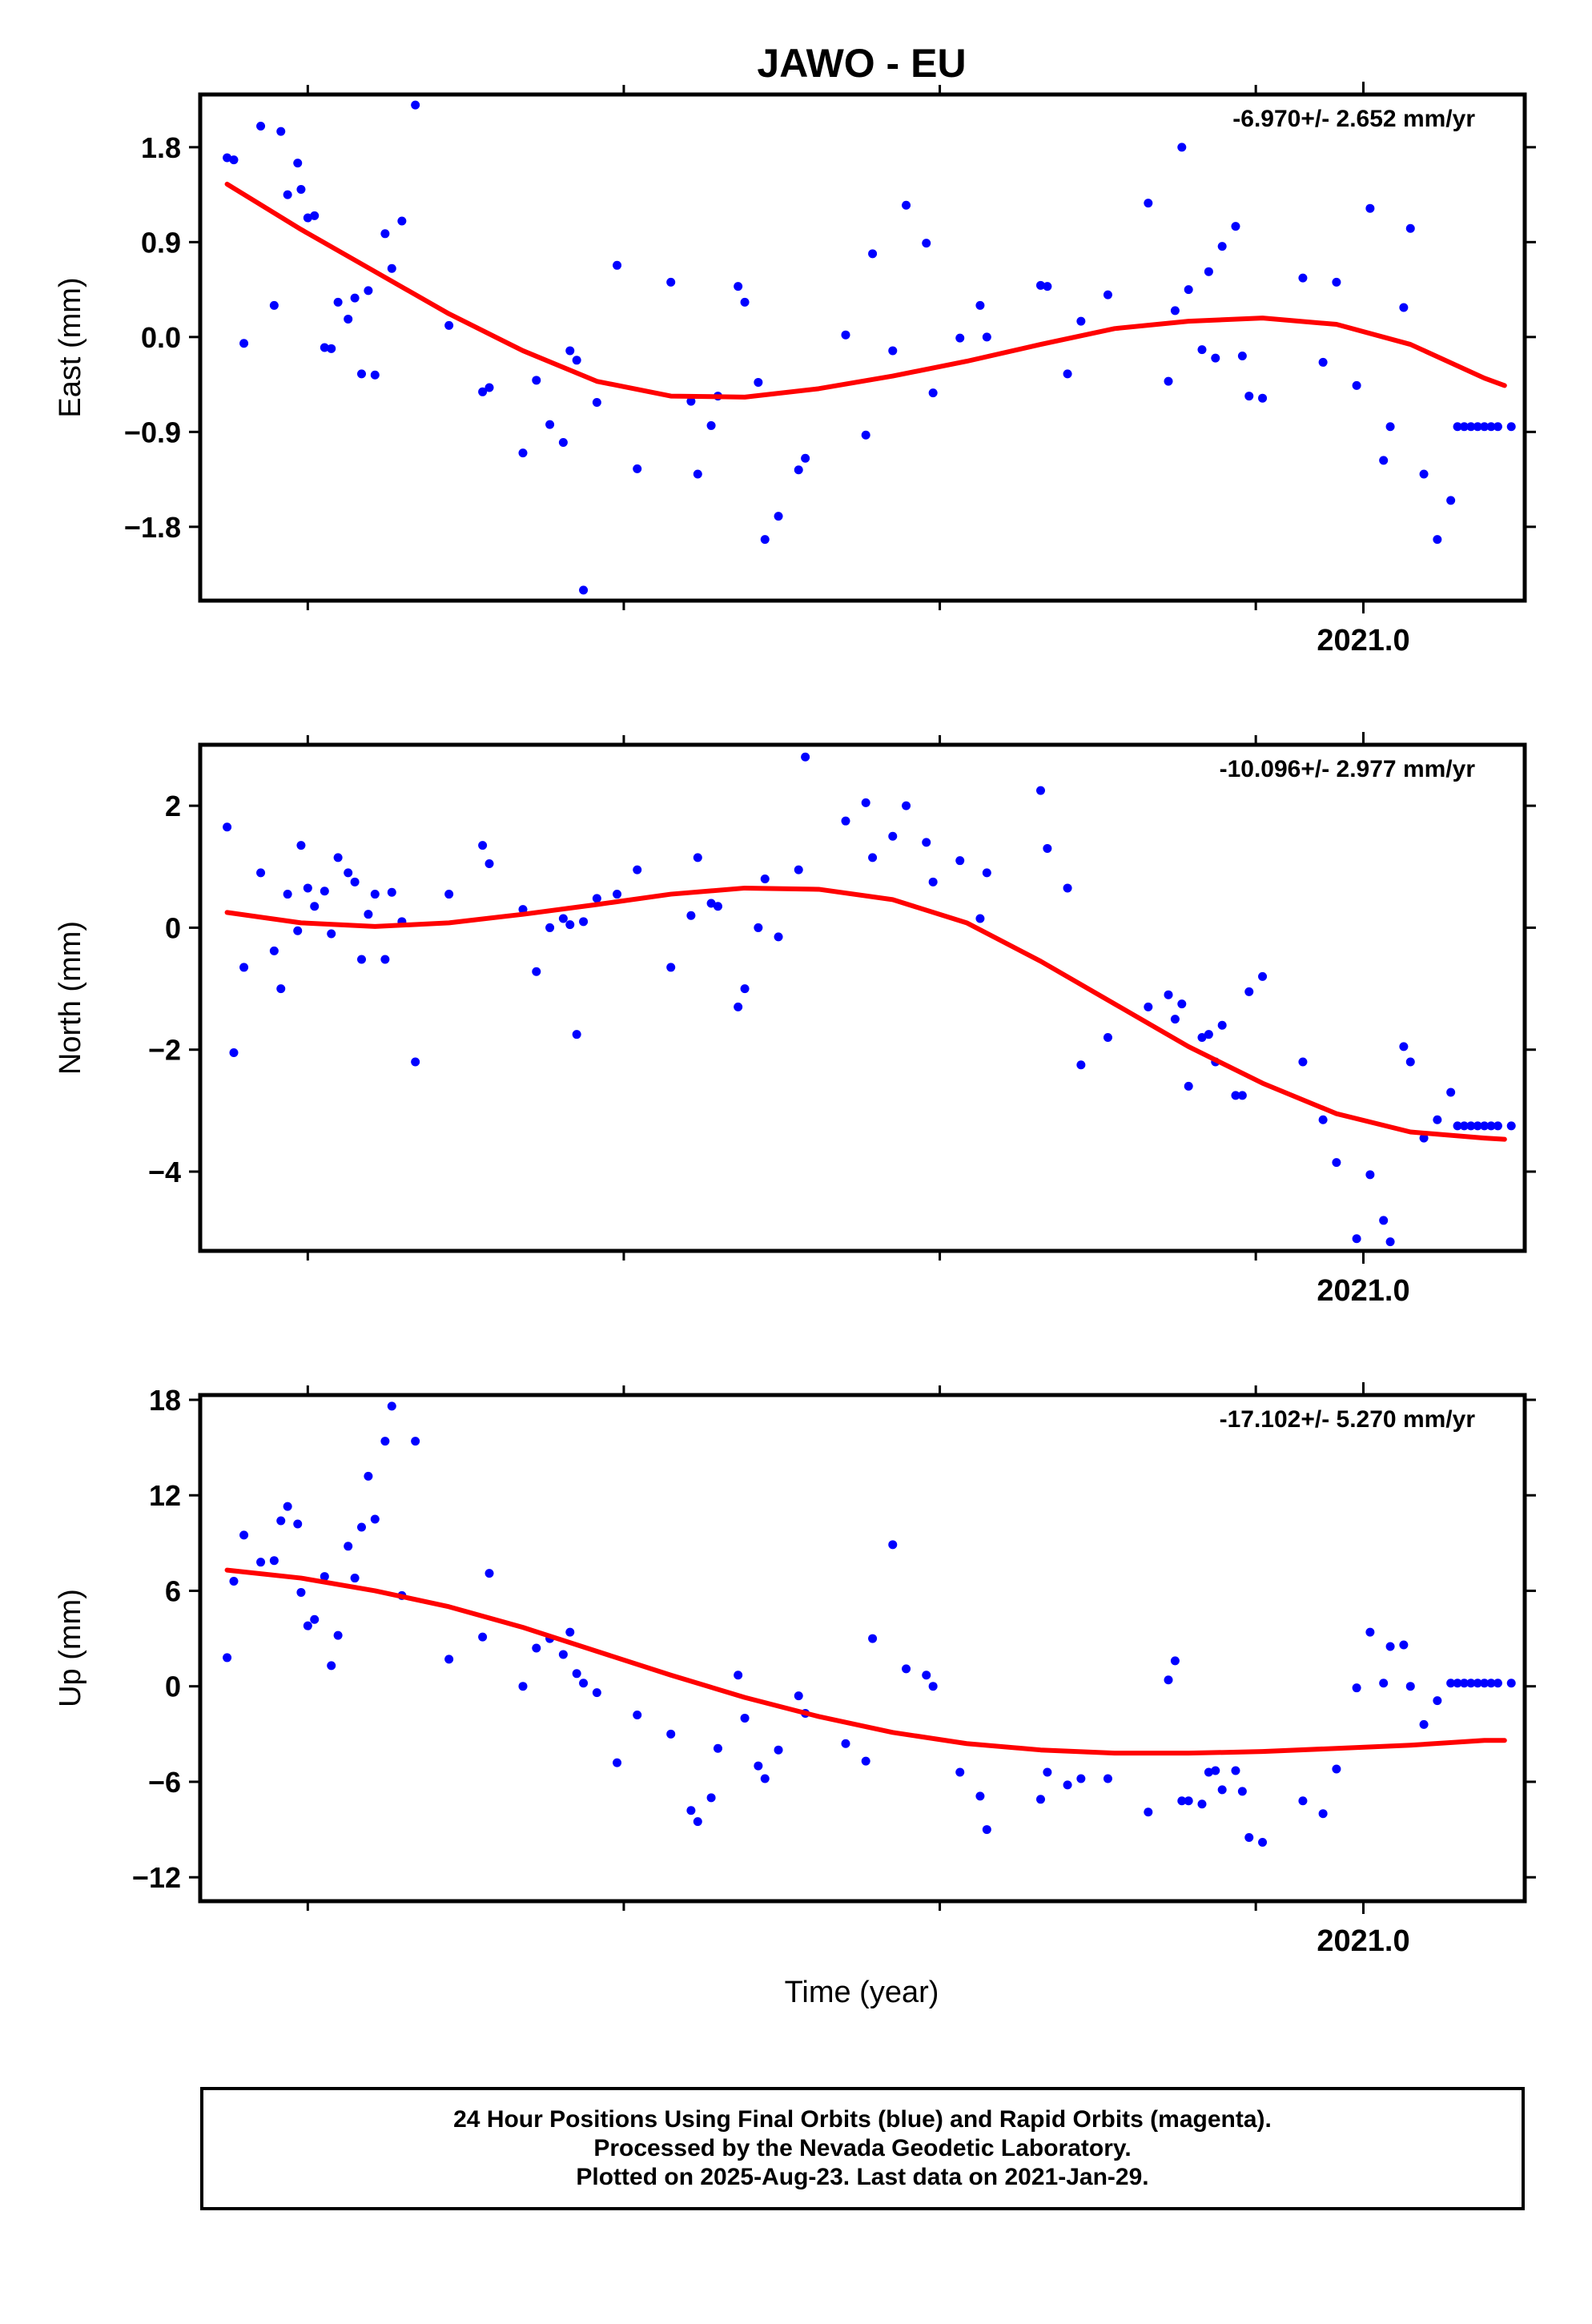 Image resolution: width=1592 pixels, height=2324 pixels. I want to click on y-tick-label: −6, so click(165, 1782).